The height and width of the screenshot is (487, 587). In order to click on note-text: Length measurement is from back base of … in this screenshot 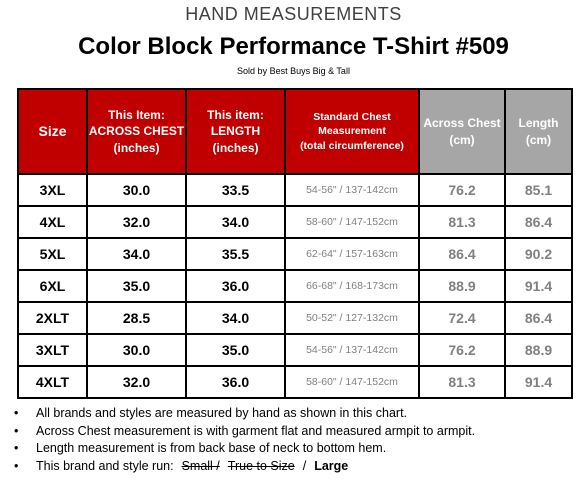, I will do `click(211, 448)`.